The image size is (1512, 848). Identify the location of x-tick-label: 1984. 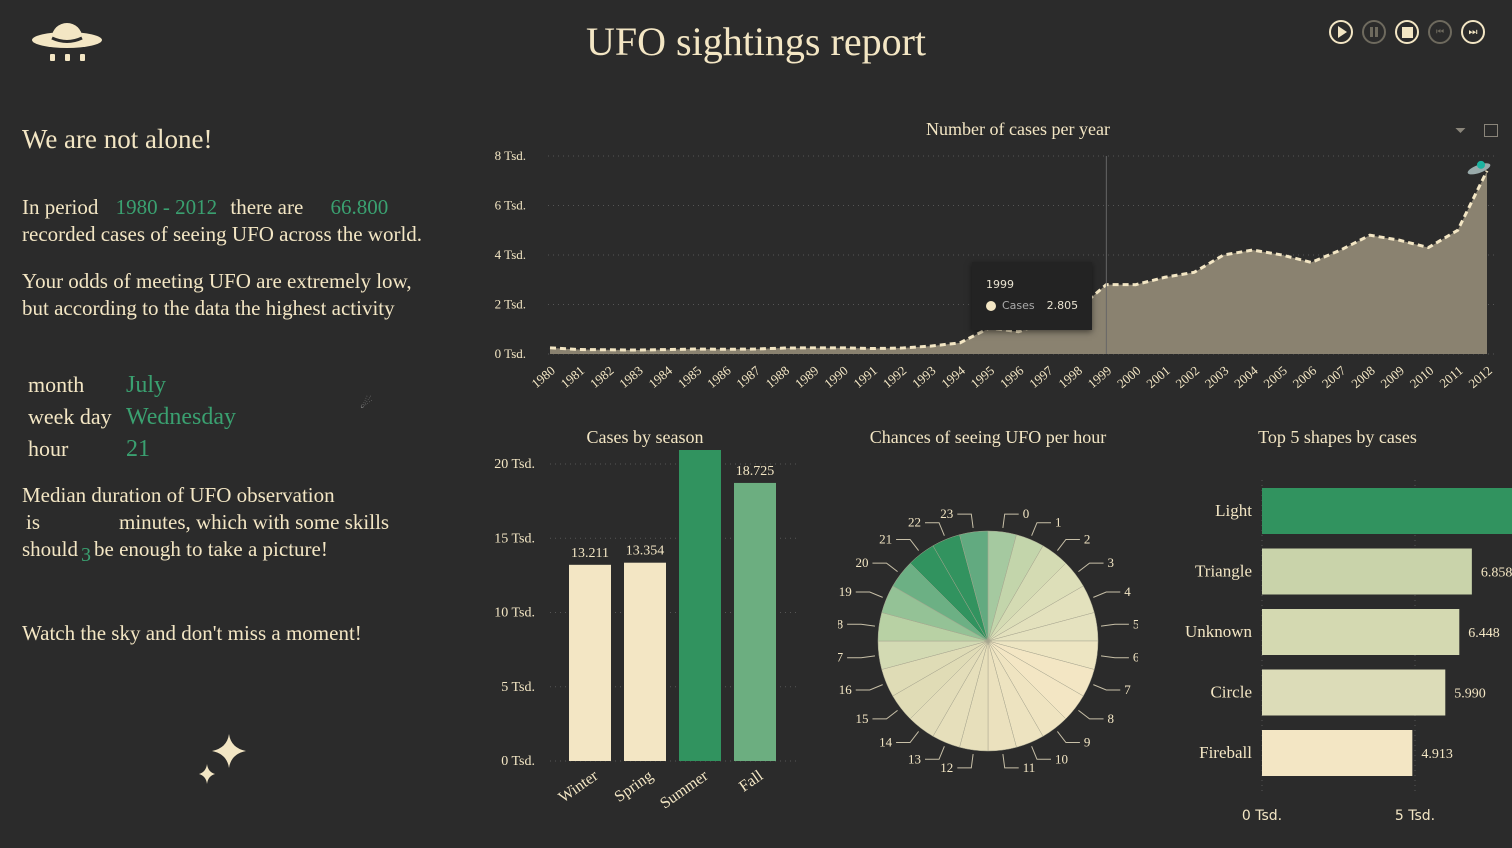
(660, 376).